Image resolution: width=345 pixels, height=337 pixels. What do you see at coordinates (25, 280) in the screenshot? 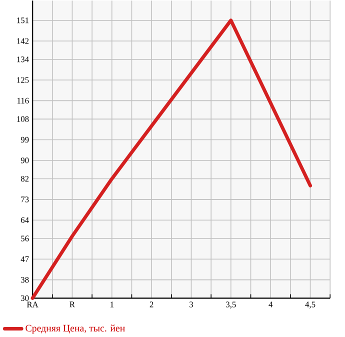
I see `y-tick-label: 38` at bounding box center [25, 280].